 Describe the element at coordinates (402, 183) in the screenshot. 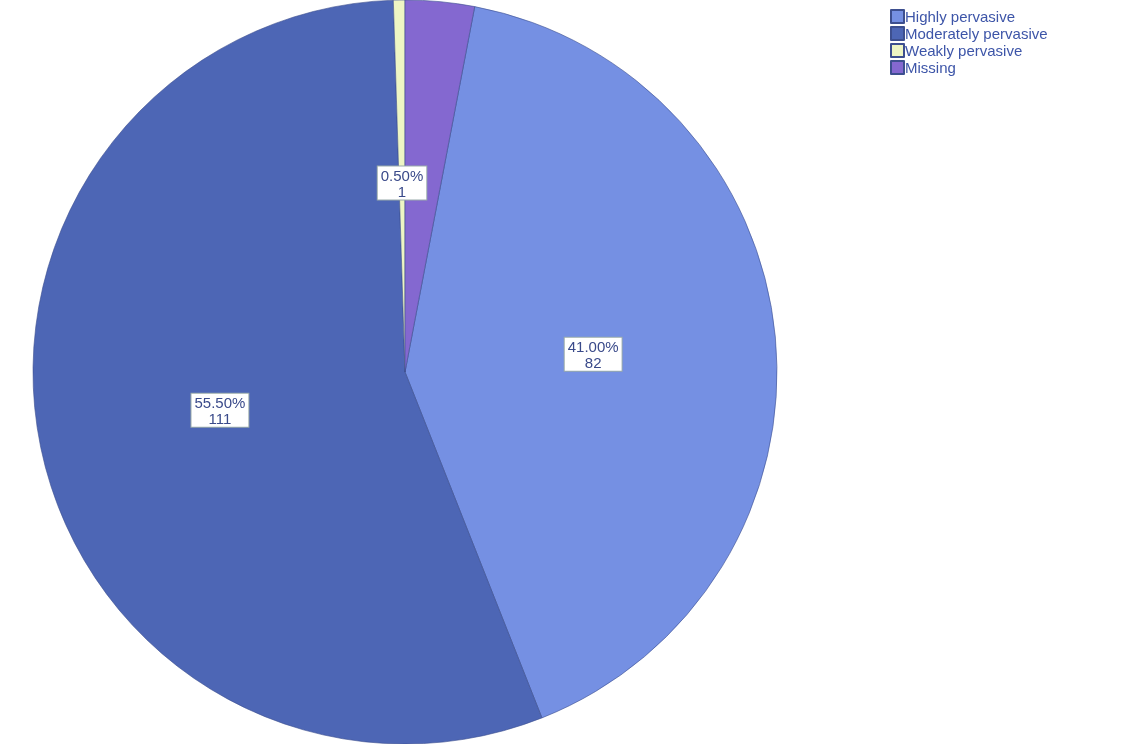

I see `data-label: 0.50% 1` at that location.